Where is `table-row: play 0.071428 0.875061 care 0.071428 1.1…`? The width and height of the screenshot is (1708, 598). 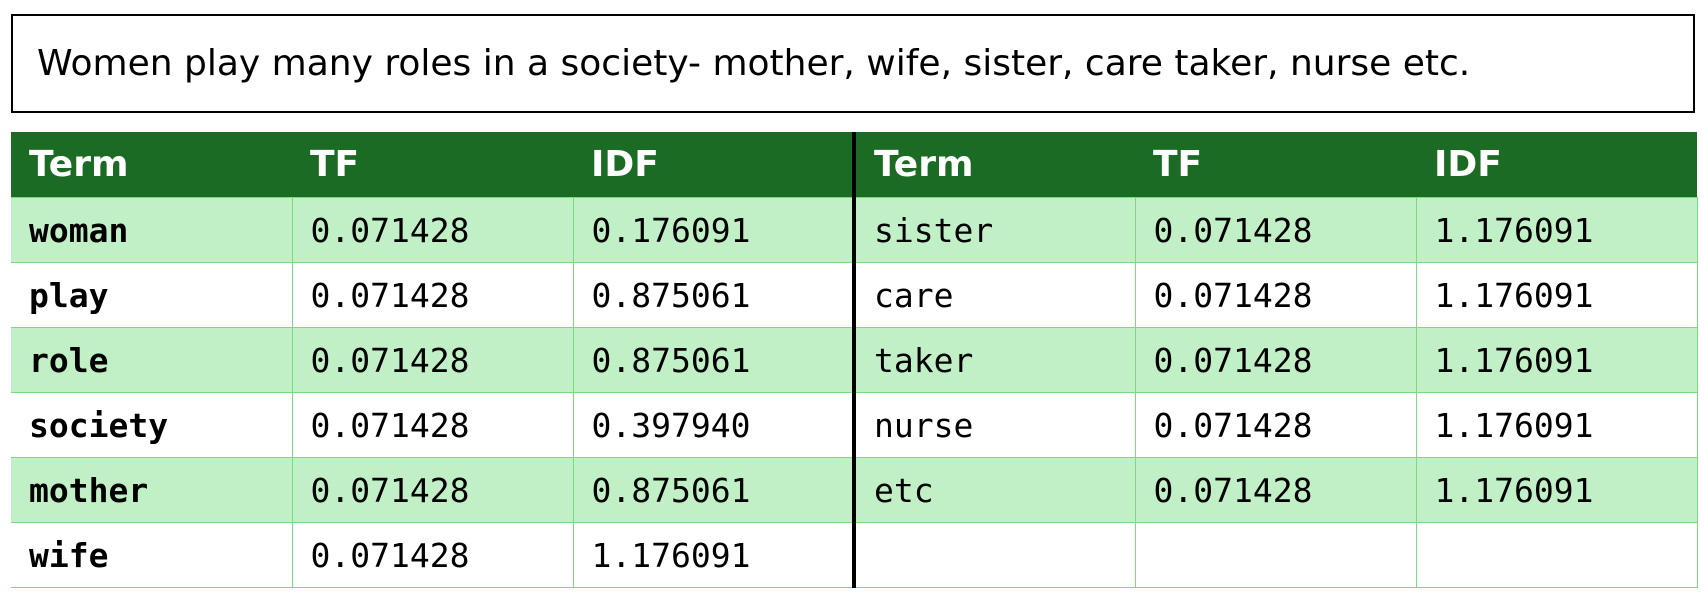
table-row: play 0.071428 0.875061 care 0.071428 1.1… is located at coordinates (854, 295).